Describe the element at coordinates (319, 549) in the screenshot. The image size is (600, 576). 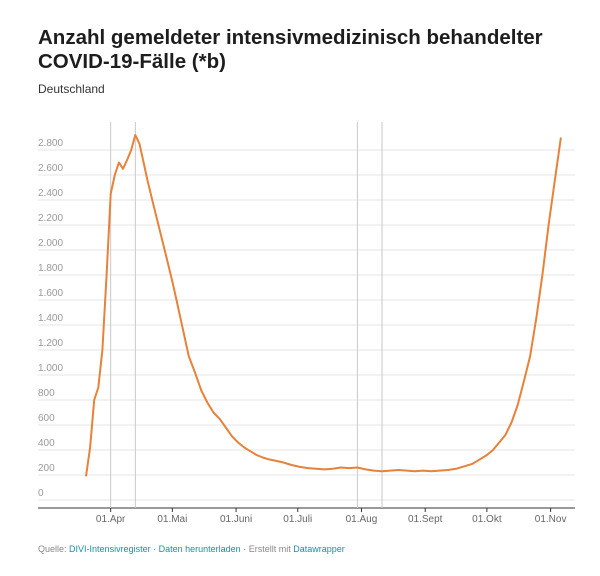
I see `datawrapper-link: Datawrapper` at that location.